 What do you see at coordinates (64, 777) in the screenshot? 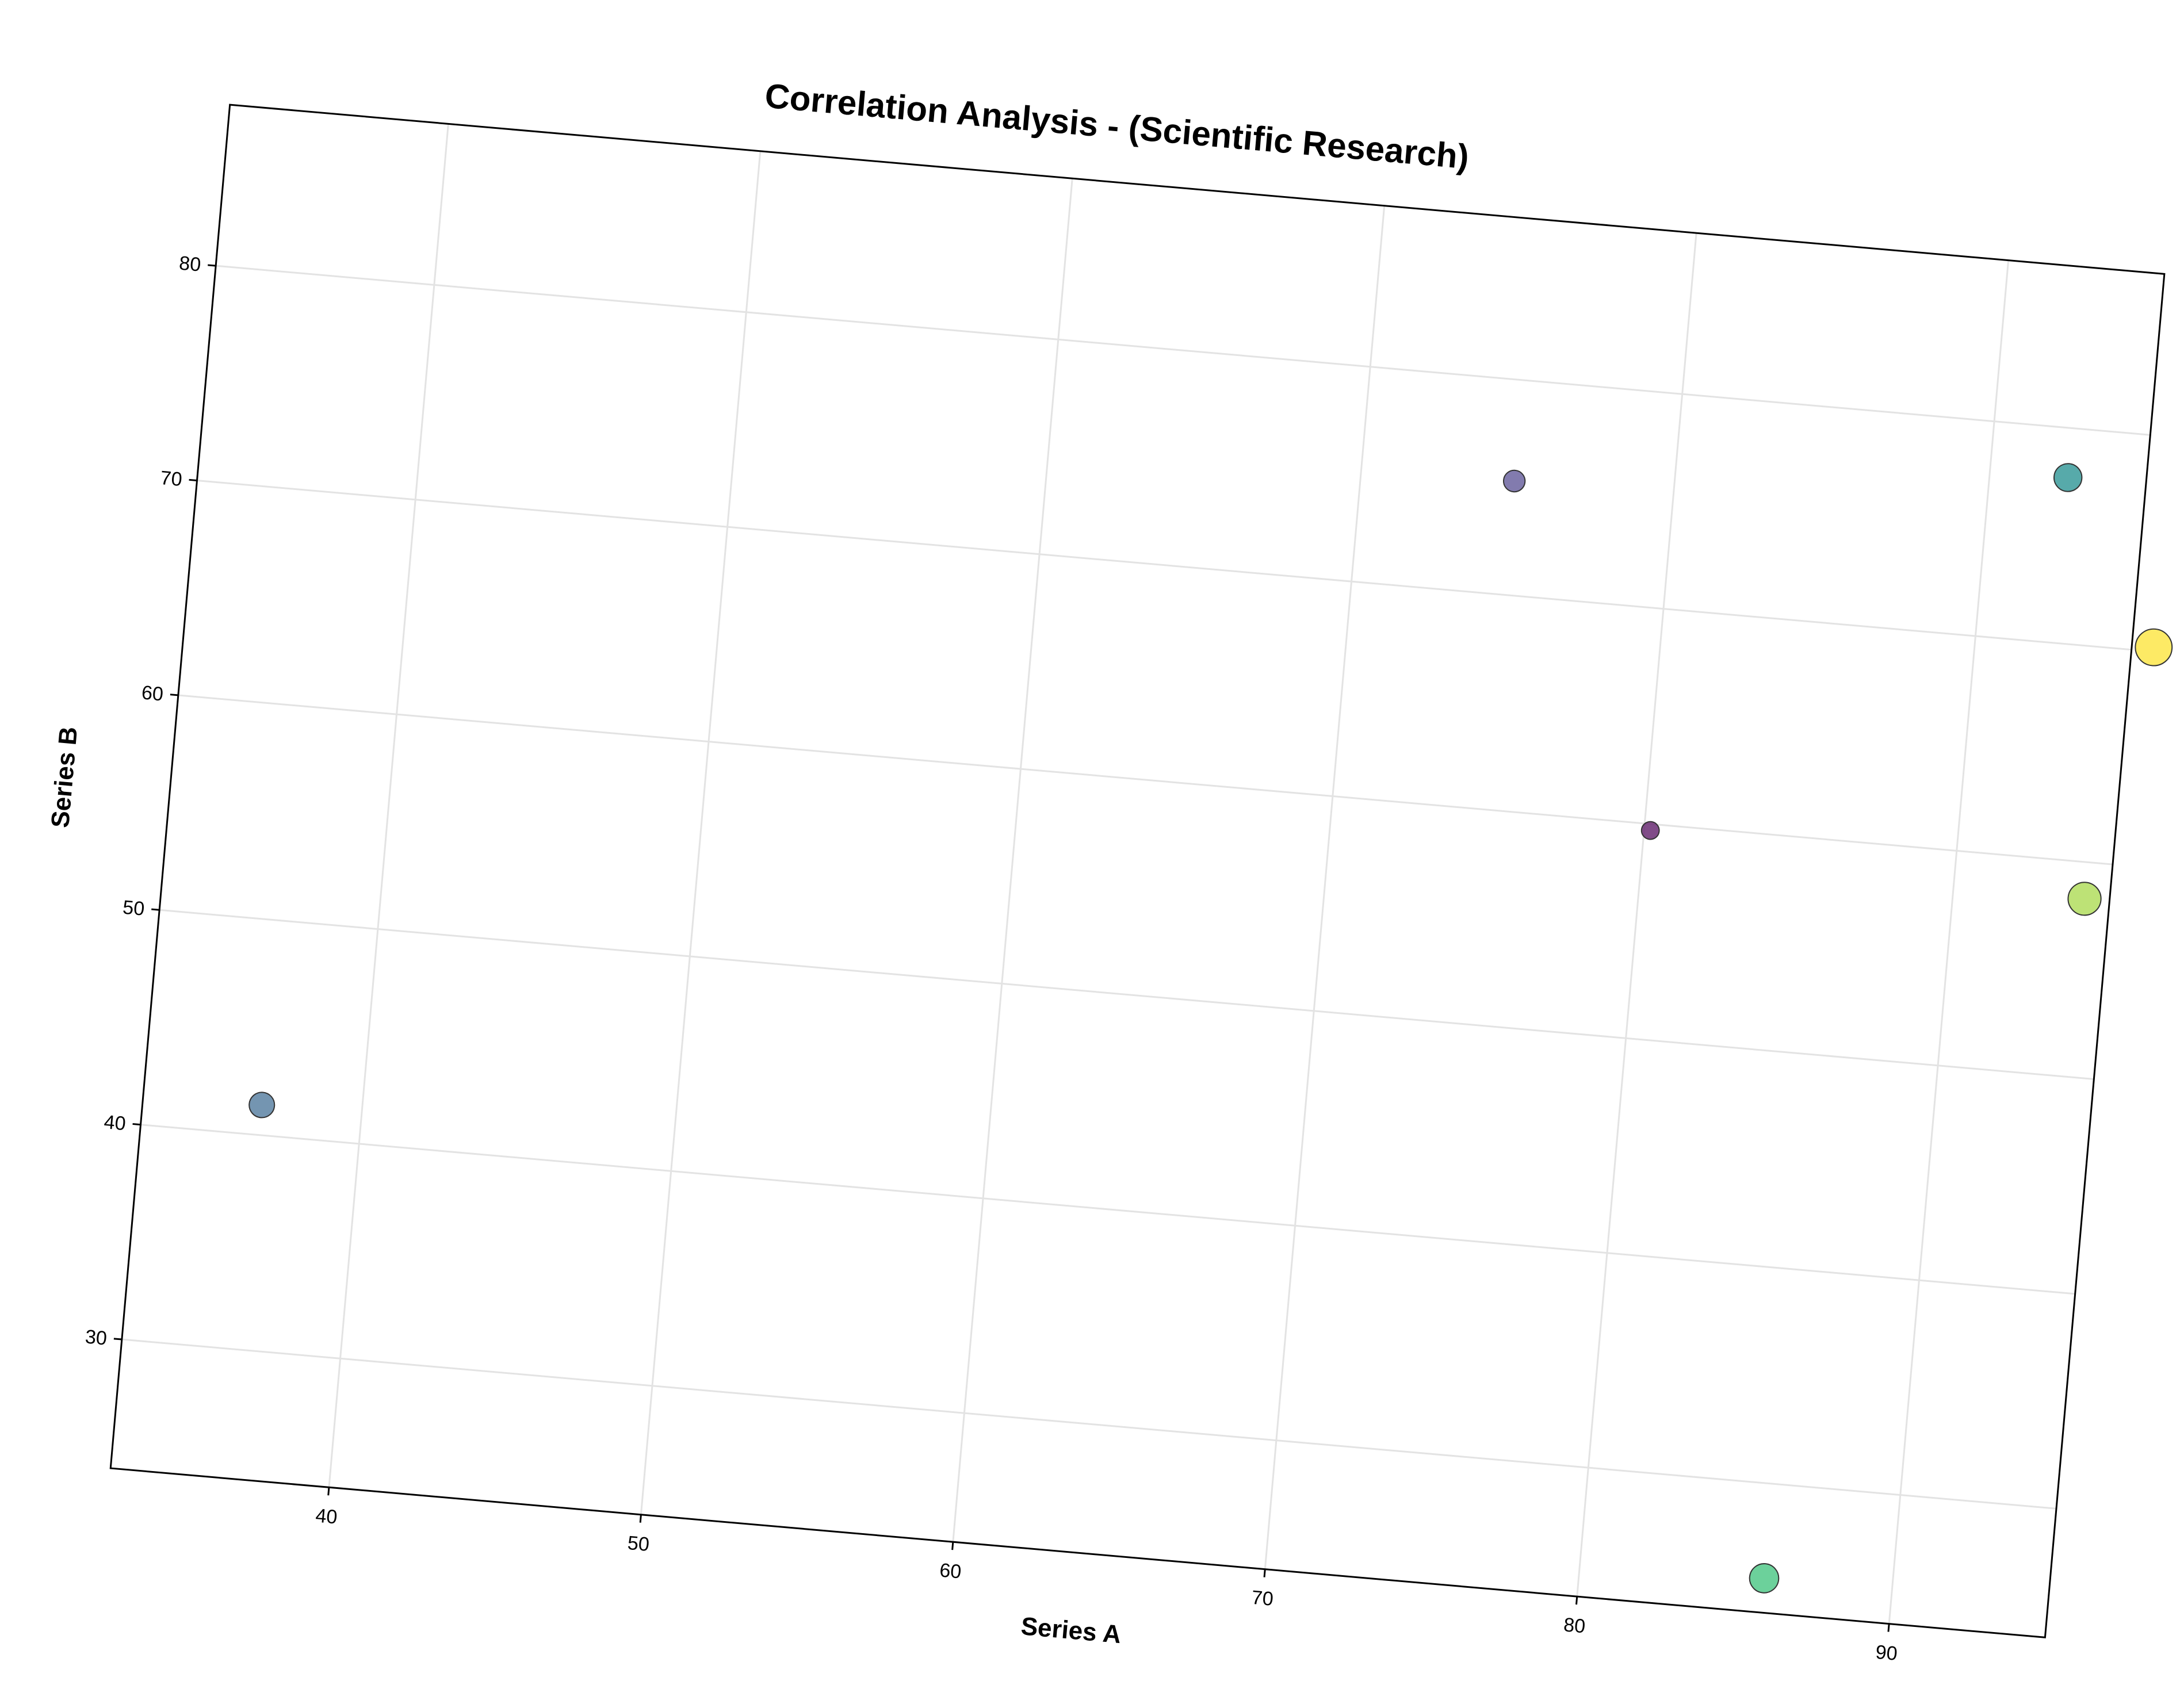
I see `y-axis-label: Series B` at bounding box center [64, 777].